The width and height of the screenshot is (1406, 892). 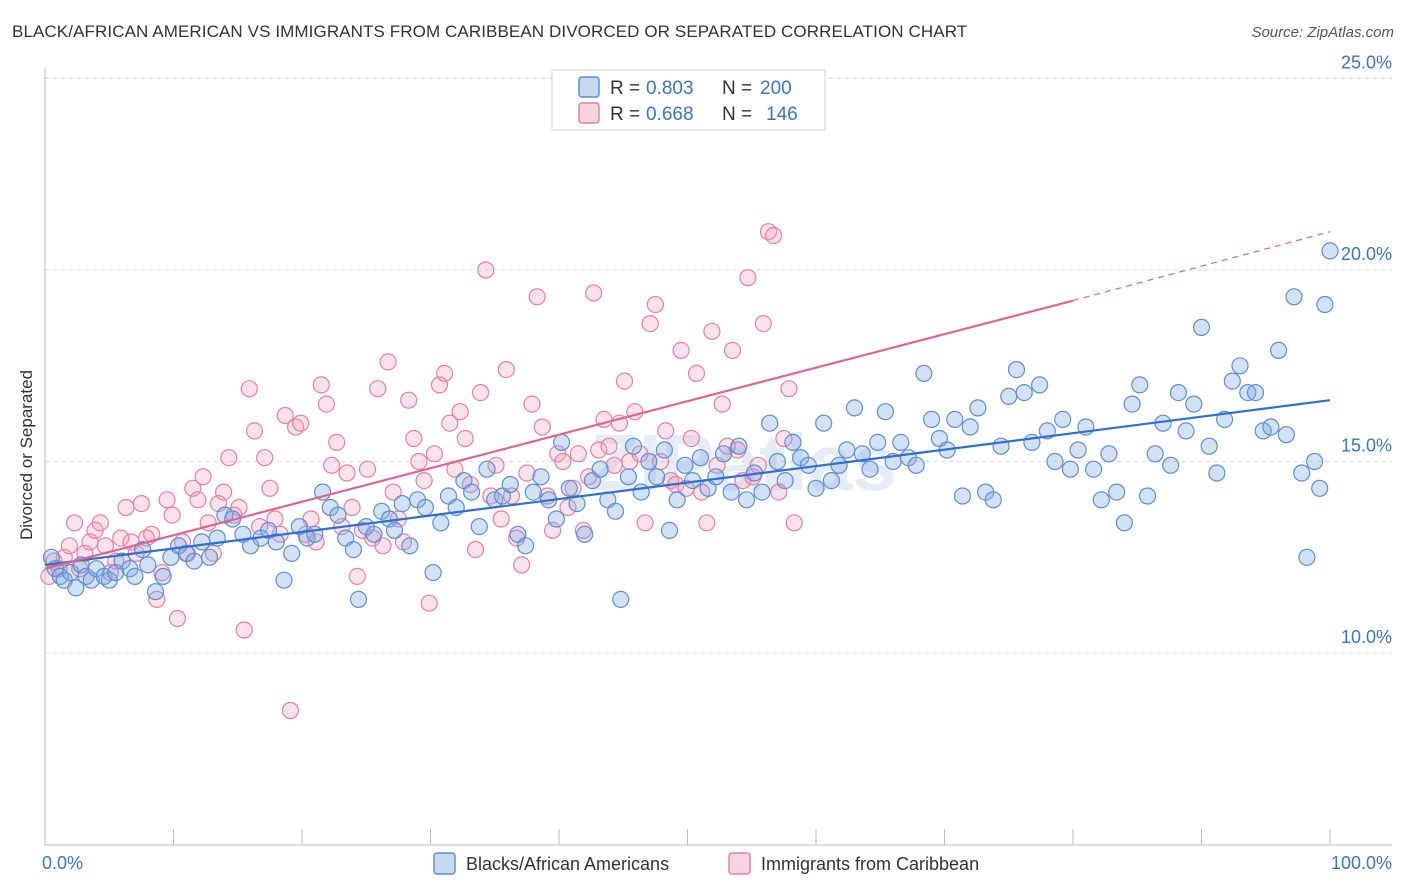 What do you see at coordinates (1201, 266) in the screenshot?
I see `trend-line-pink-dashed` at bounding box center [1201, 266].